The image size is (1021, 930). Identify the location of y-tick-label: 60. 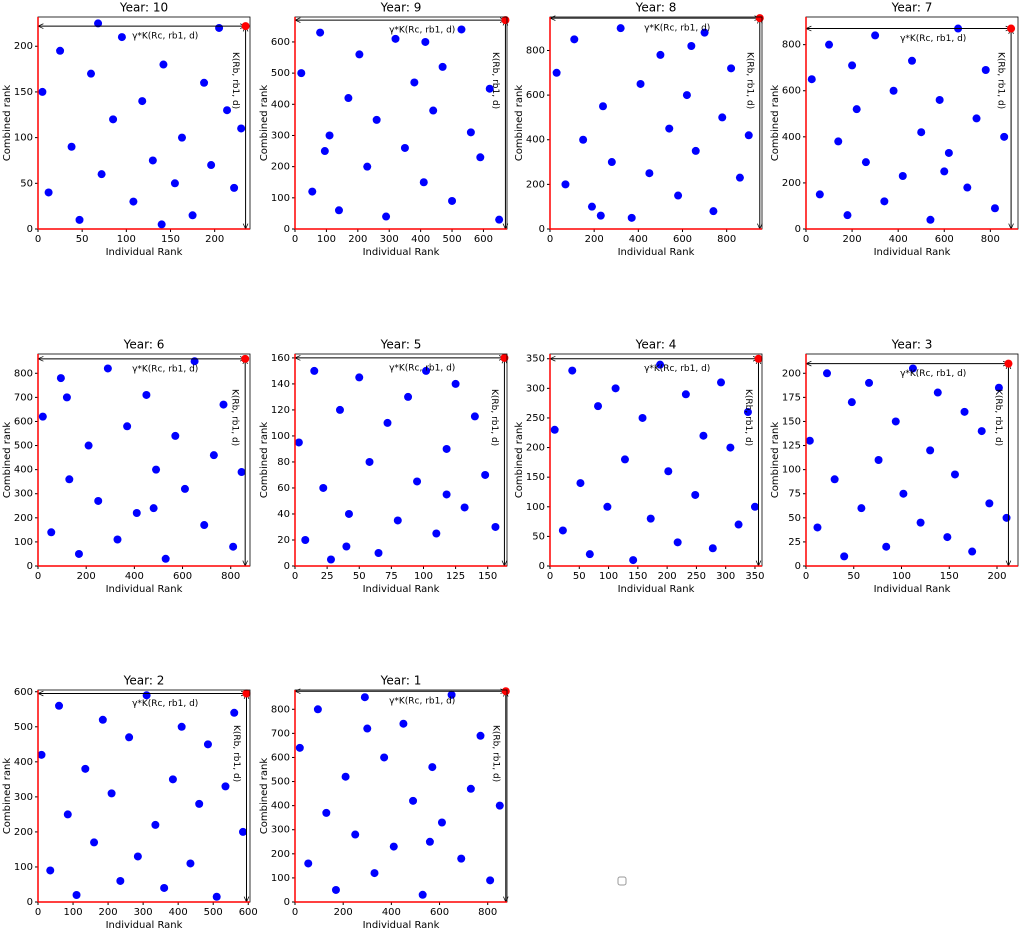
(283, 488).